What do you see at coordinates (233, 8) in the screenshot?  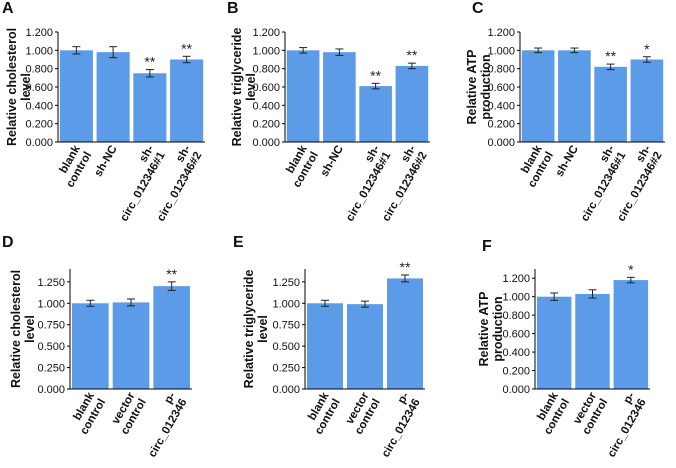 I see `panel-letter: B` at bounding box center [233, 8].